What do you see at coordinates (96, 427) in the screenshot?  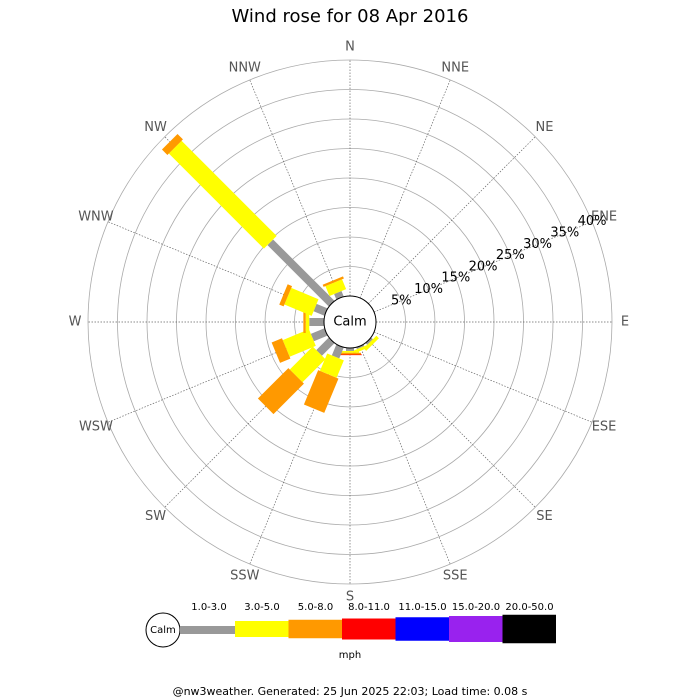 I see `direction-label: WSW` at bounding box center [96, 427].